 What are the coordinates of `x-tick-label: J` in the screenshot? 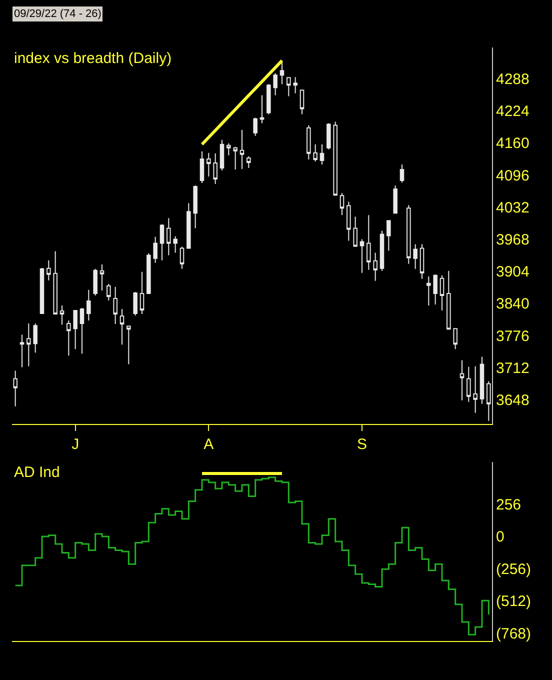 It's located at (76, 444).